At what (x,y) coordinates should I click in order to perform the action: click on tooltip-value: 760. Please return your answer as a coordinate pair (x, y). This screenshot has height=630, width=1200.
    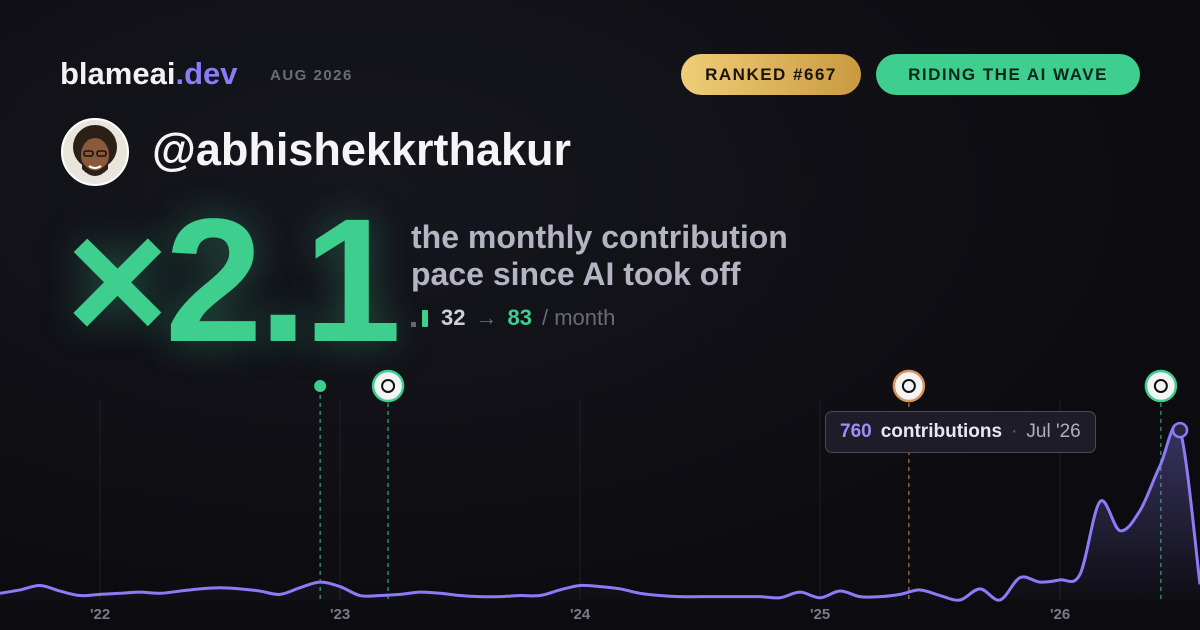
    Looking at the image, I should click on (856, 431).